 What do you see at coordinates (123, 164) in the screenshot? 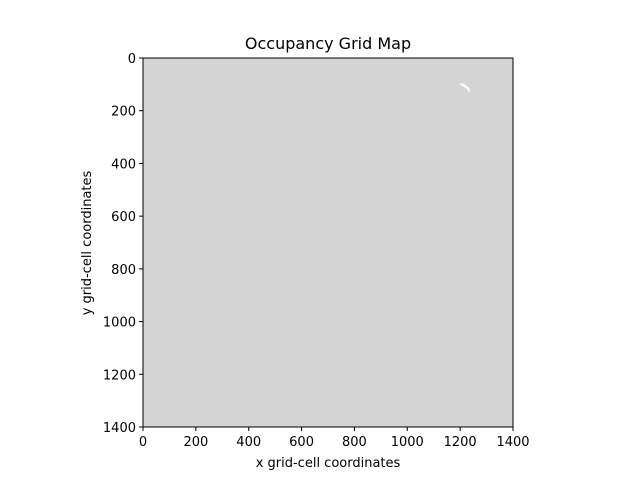
I see `y-tick-label: 400` at bounding box center [123, 164].